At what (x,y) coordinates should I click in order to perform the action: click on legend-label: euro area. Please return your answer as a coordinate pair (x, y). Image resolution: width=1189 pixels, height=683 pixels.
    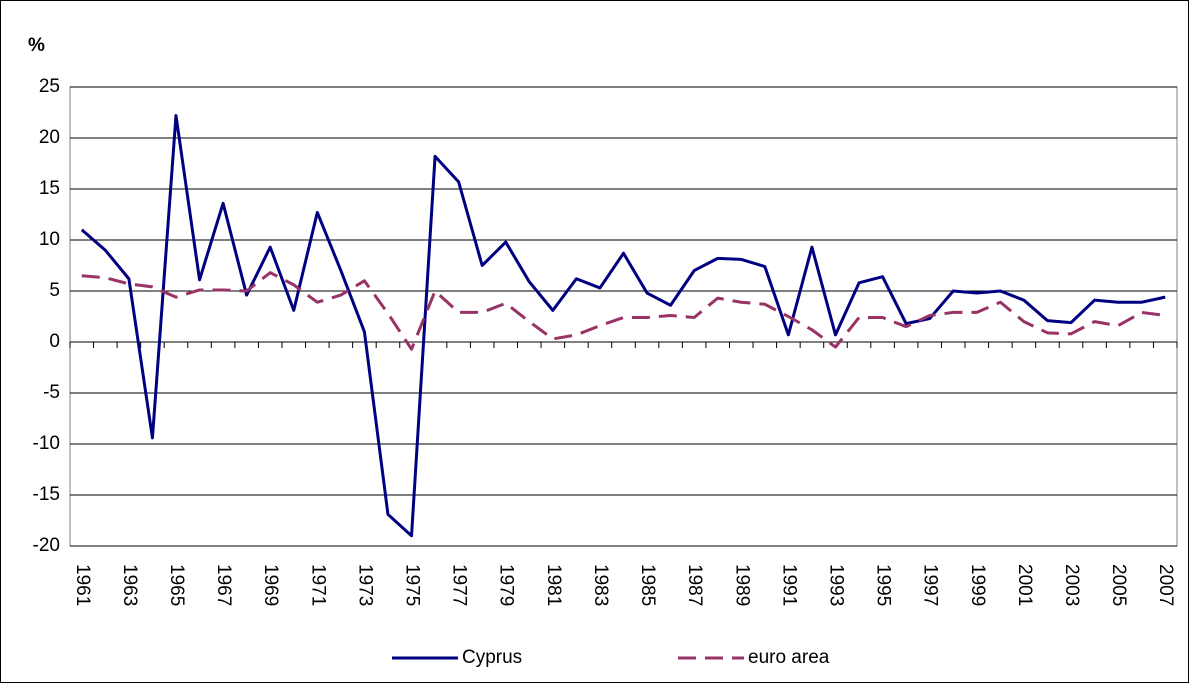
    Looking at the image, I should click on (789, 657).